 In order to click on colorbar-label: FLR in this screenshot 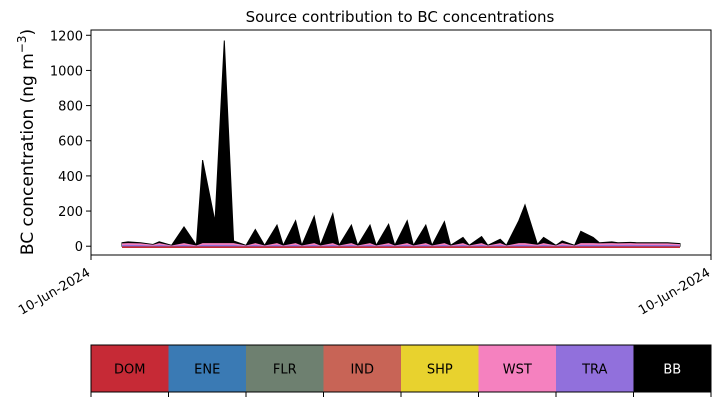, I will do `click(285, 370)`.